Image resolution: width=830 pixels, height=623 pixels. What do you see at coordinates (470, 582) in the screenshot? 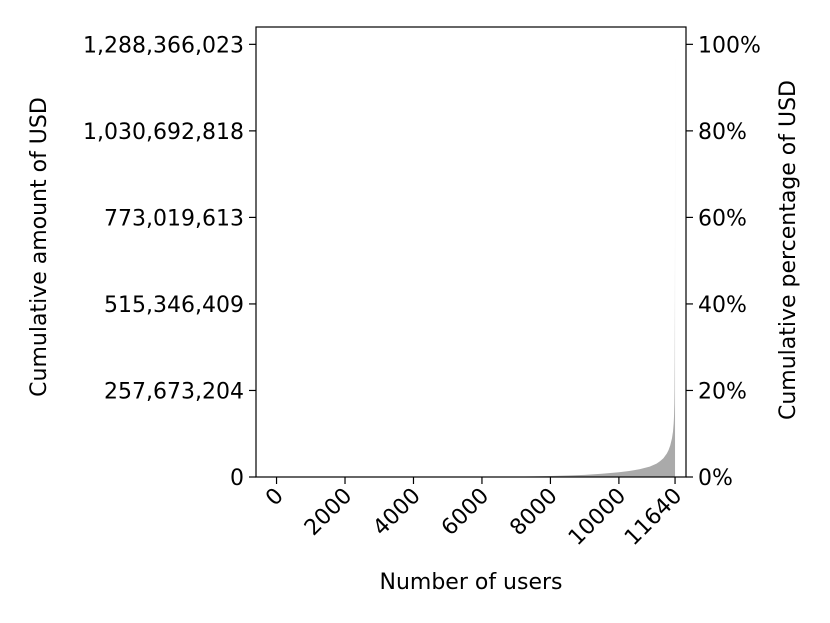
I see `x-axis-label: Number of users` at bounding box center [470, 582].